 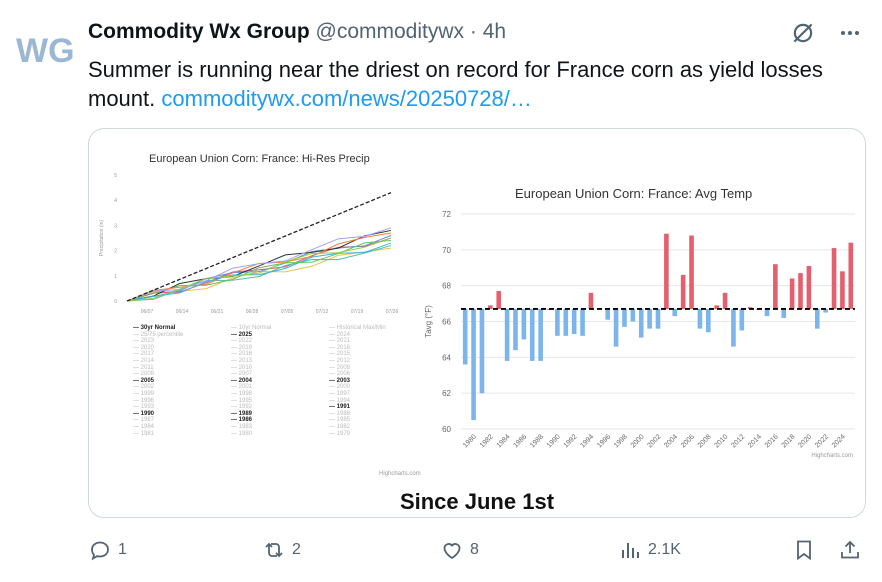 What do you see at coordinates (805, 441) in the screenshot?
I see `x-tick-label: 2020` at bounding box center [805, 441].